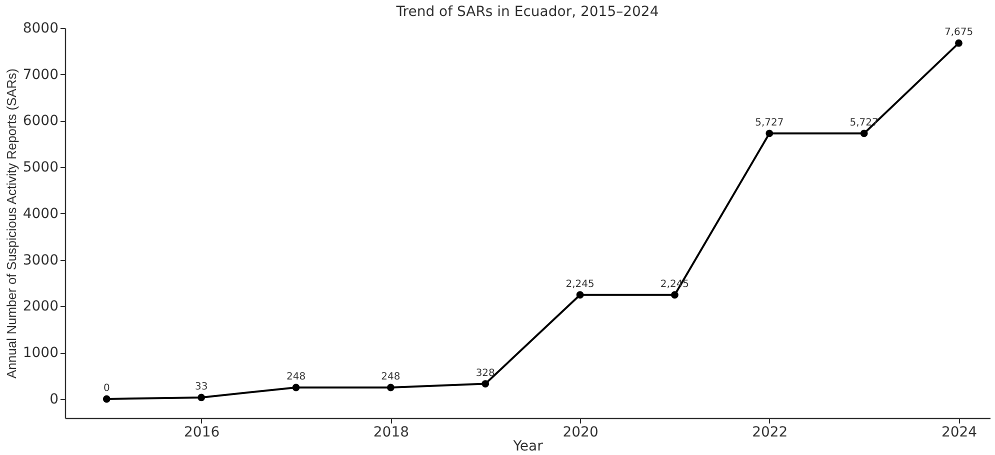 The image size is (995, 455). What do you see at coordinates (11, 223) in the screenshot?
I see `y-axis-title: Annual Number of Suspicious Activity Reports (SARs)` at bounding box center [11, 223].